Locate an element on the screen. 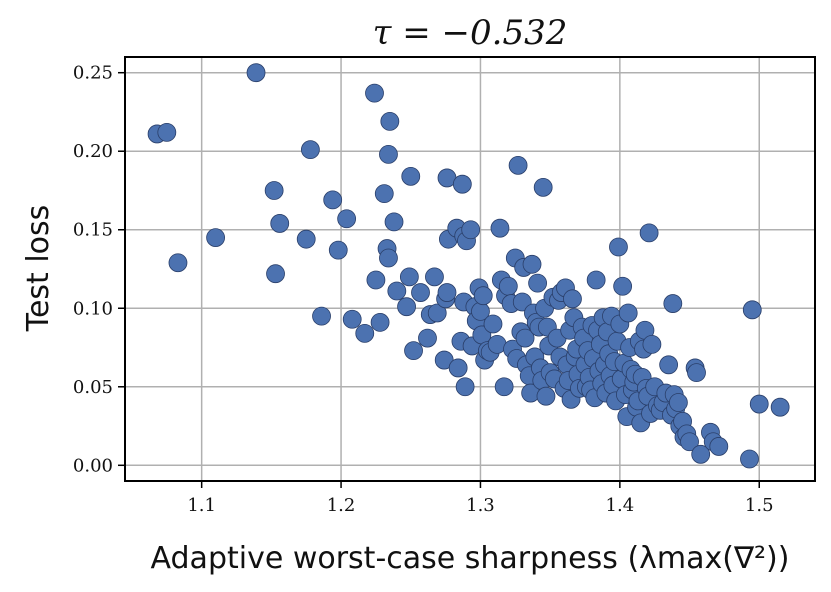 The image size is (831, 592). x-tick-label: 1.4 is located at coordinates (620, 505).